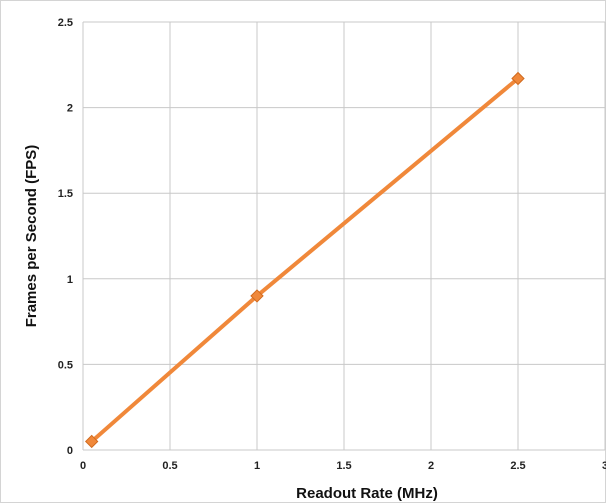 The image size is (606, 503). What do you see at coordinates (169, 466) in the screenshot?
I see `x-tick-label: 0.5` at bounding box center [169, 466].